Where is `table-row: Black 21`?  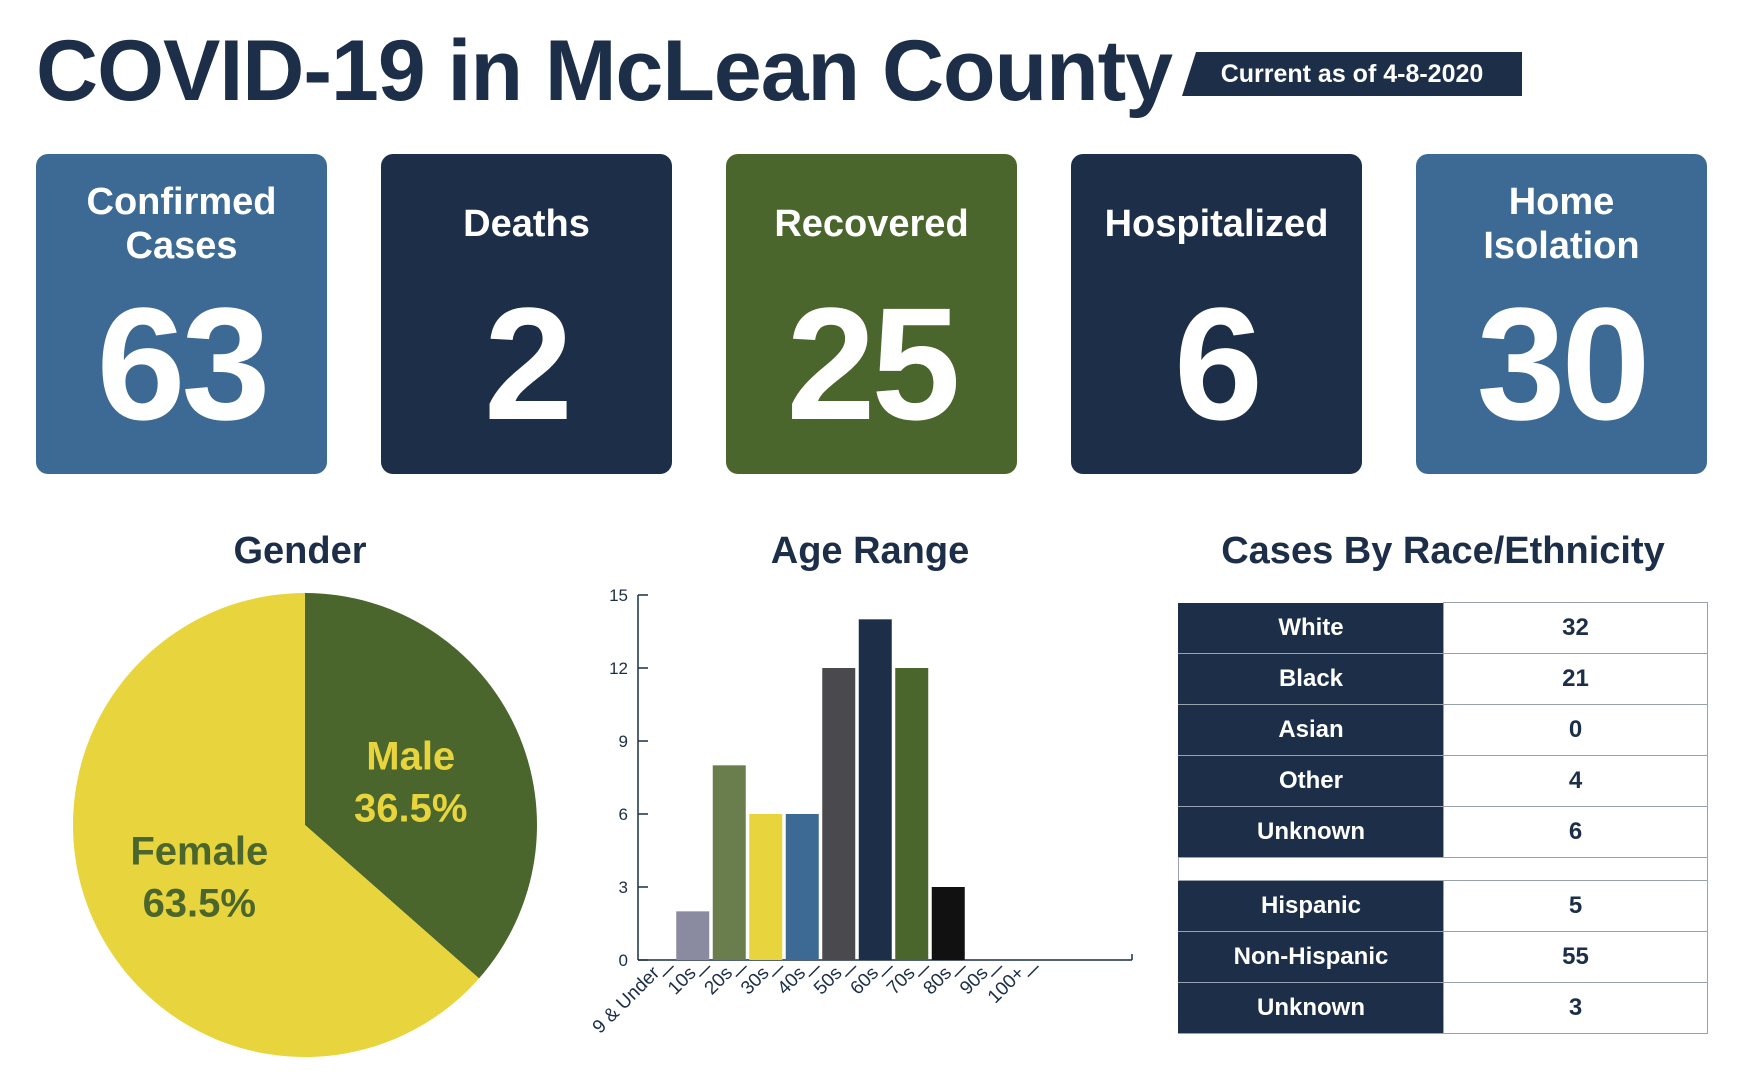
table-row: Black 21 is located at coordinates (1443, 679).